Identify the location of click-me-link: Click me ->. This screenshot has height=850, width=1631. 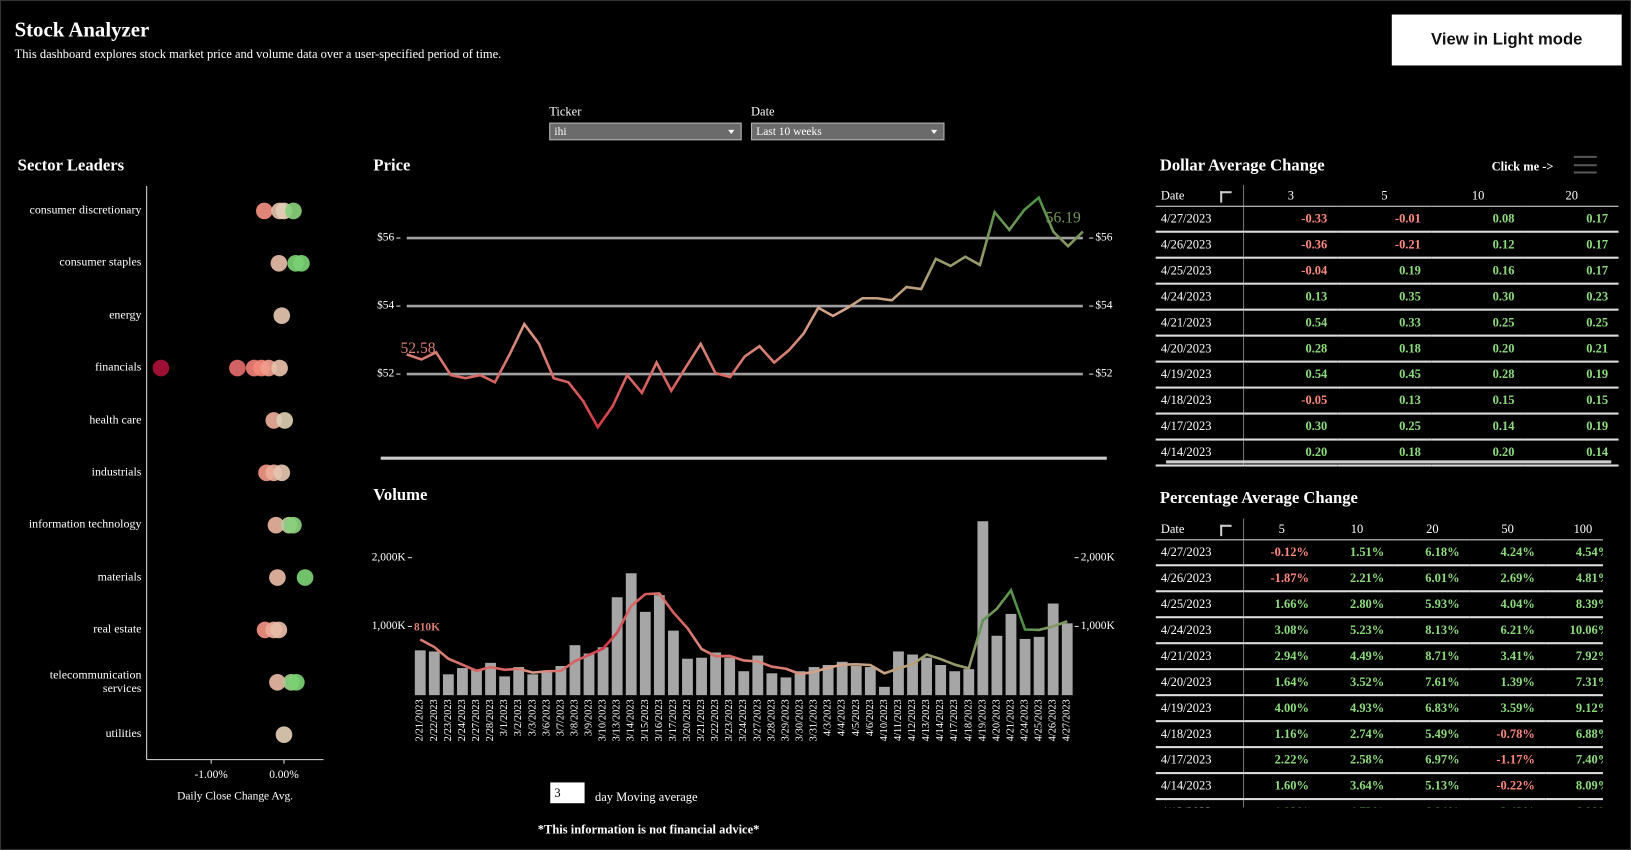
(1522, 166).